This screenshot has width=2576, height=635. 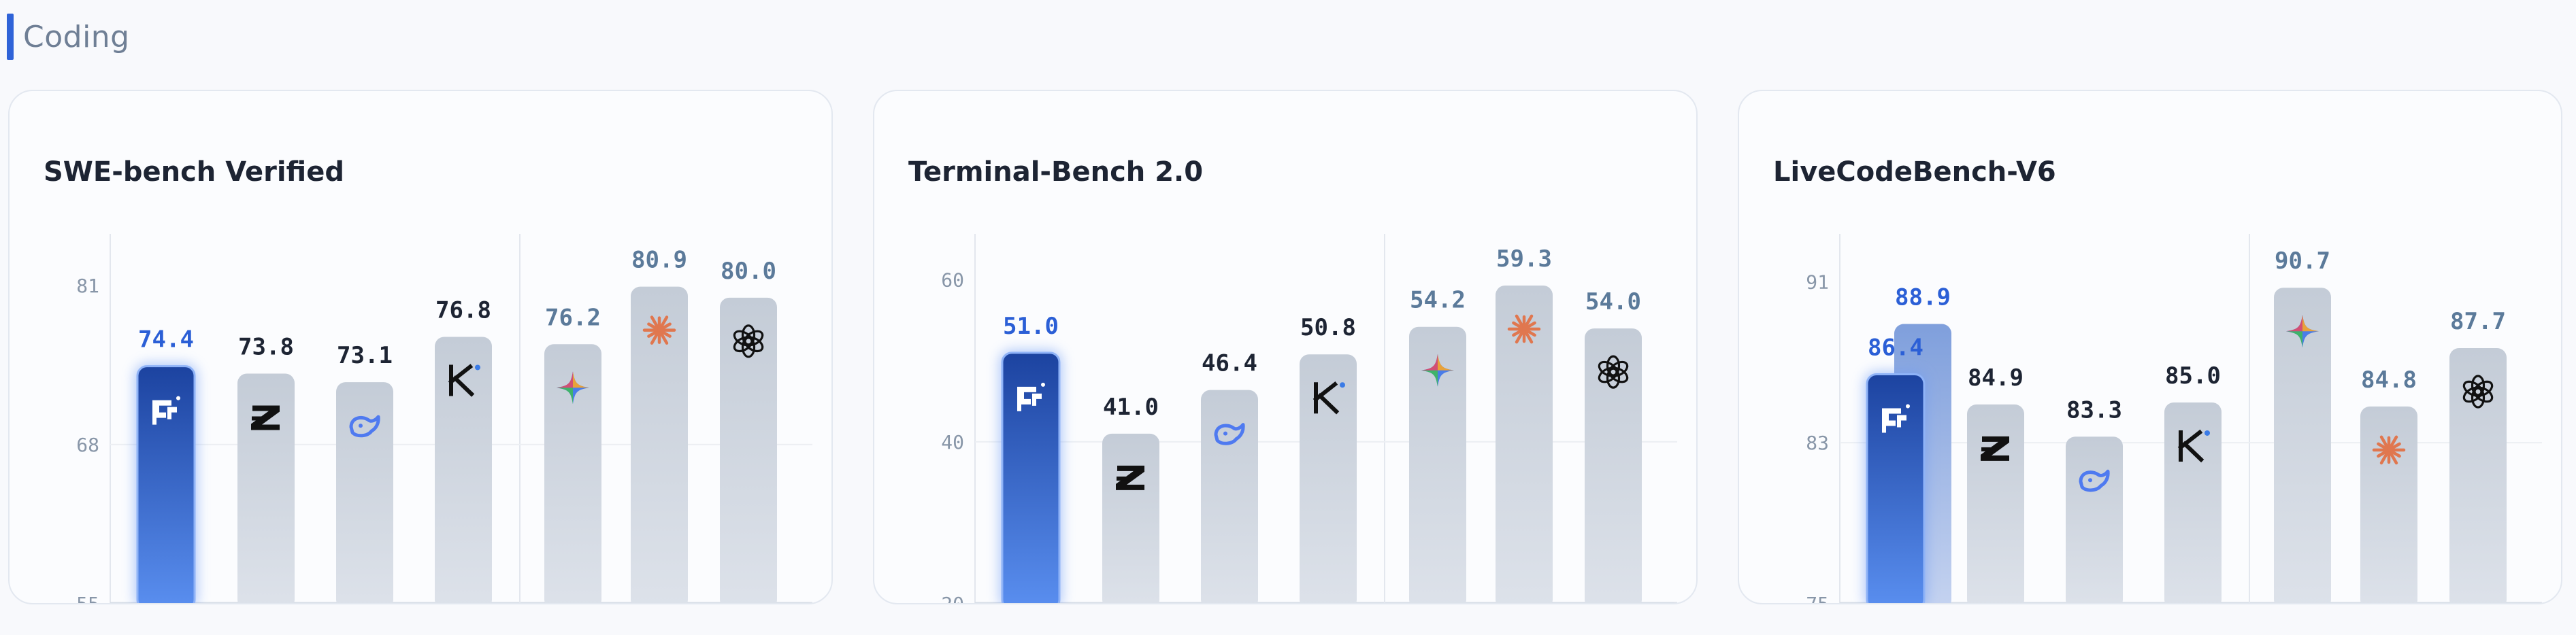 What do you see at coordinates (2094, 410) in the screenshot?
I see `bar-value-label: 83.3` at bounding box center [2094, 410].